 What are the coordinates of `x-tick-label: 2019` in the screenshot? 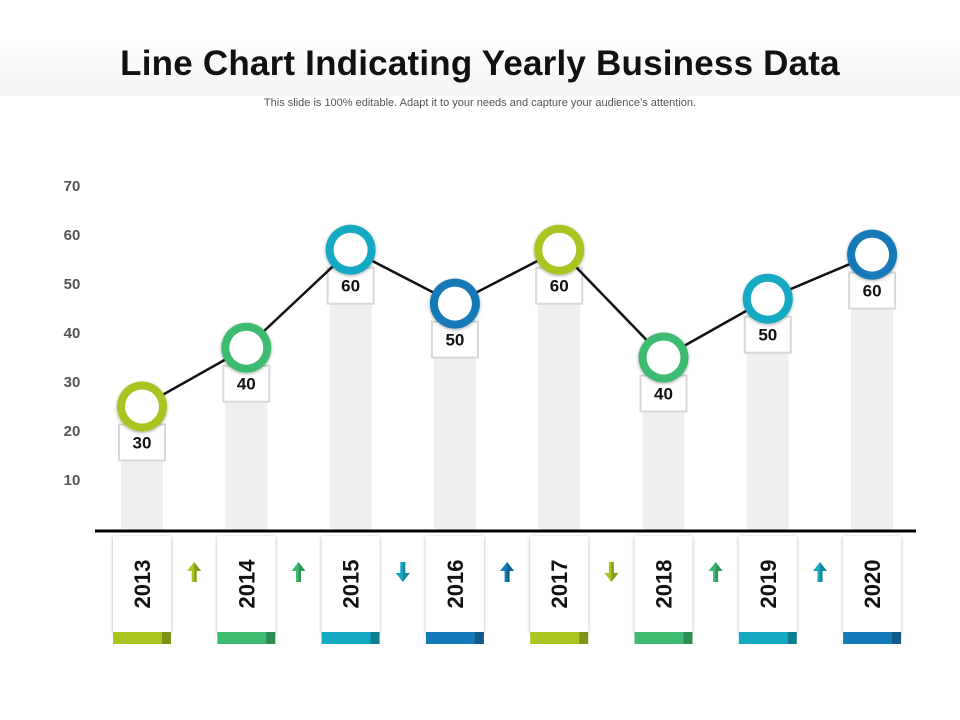 It's located at (768, 584).